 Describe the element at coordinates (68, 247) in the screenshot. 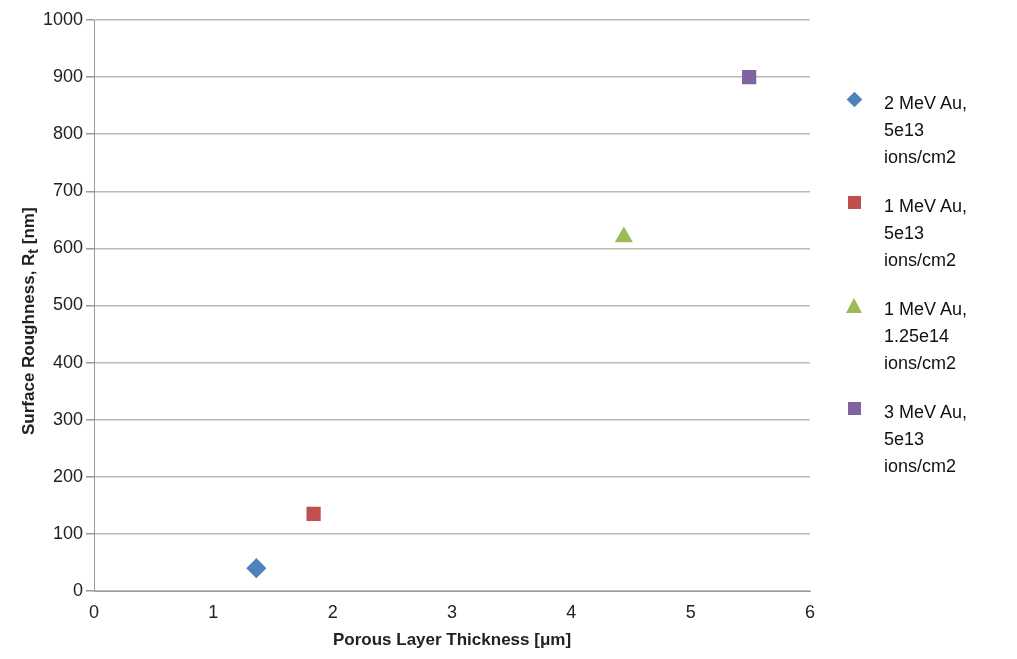

I see `y-tick-label: 600` at that location.